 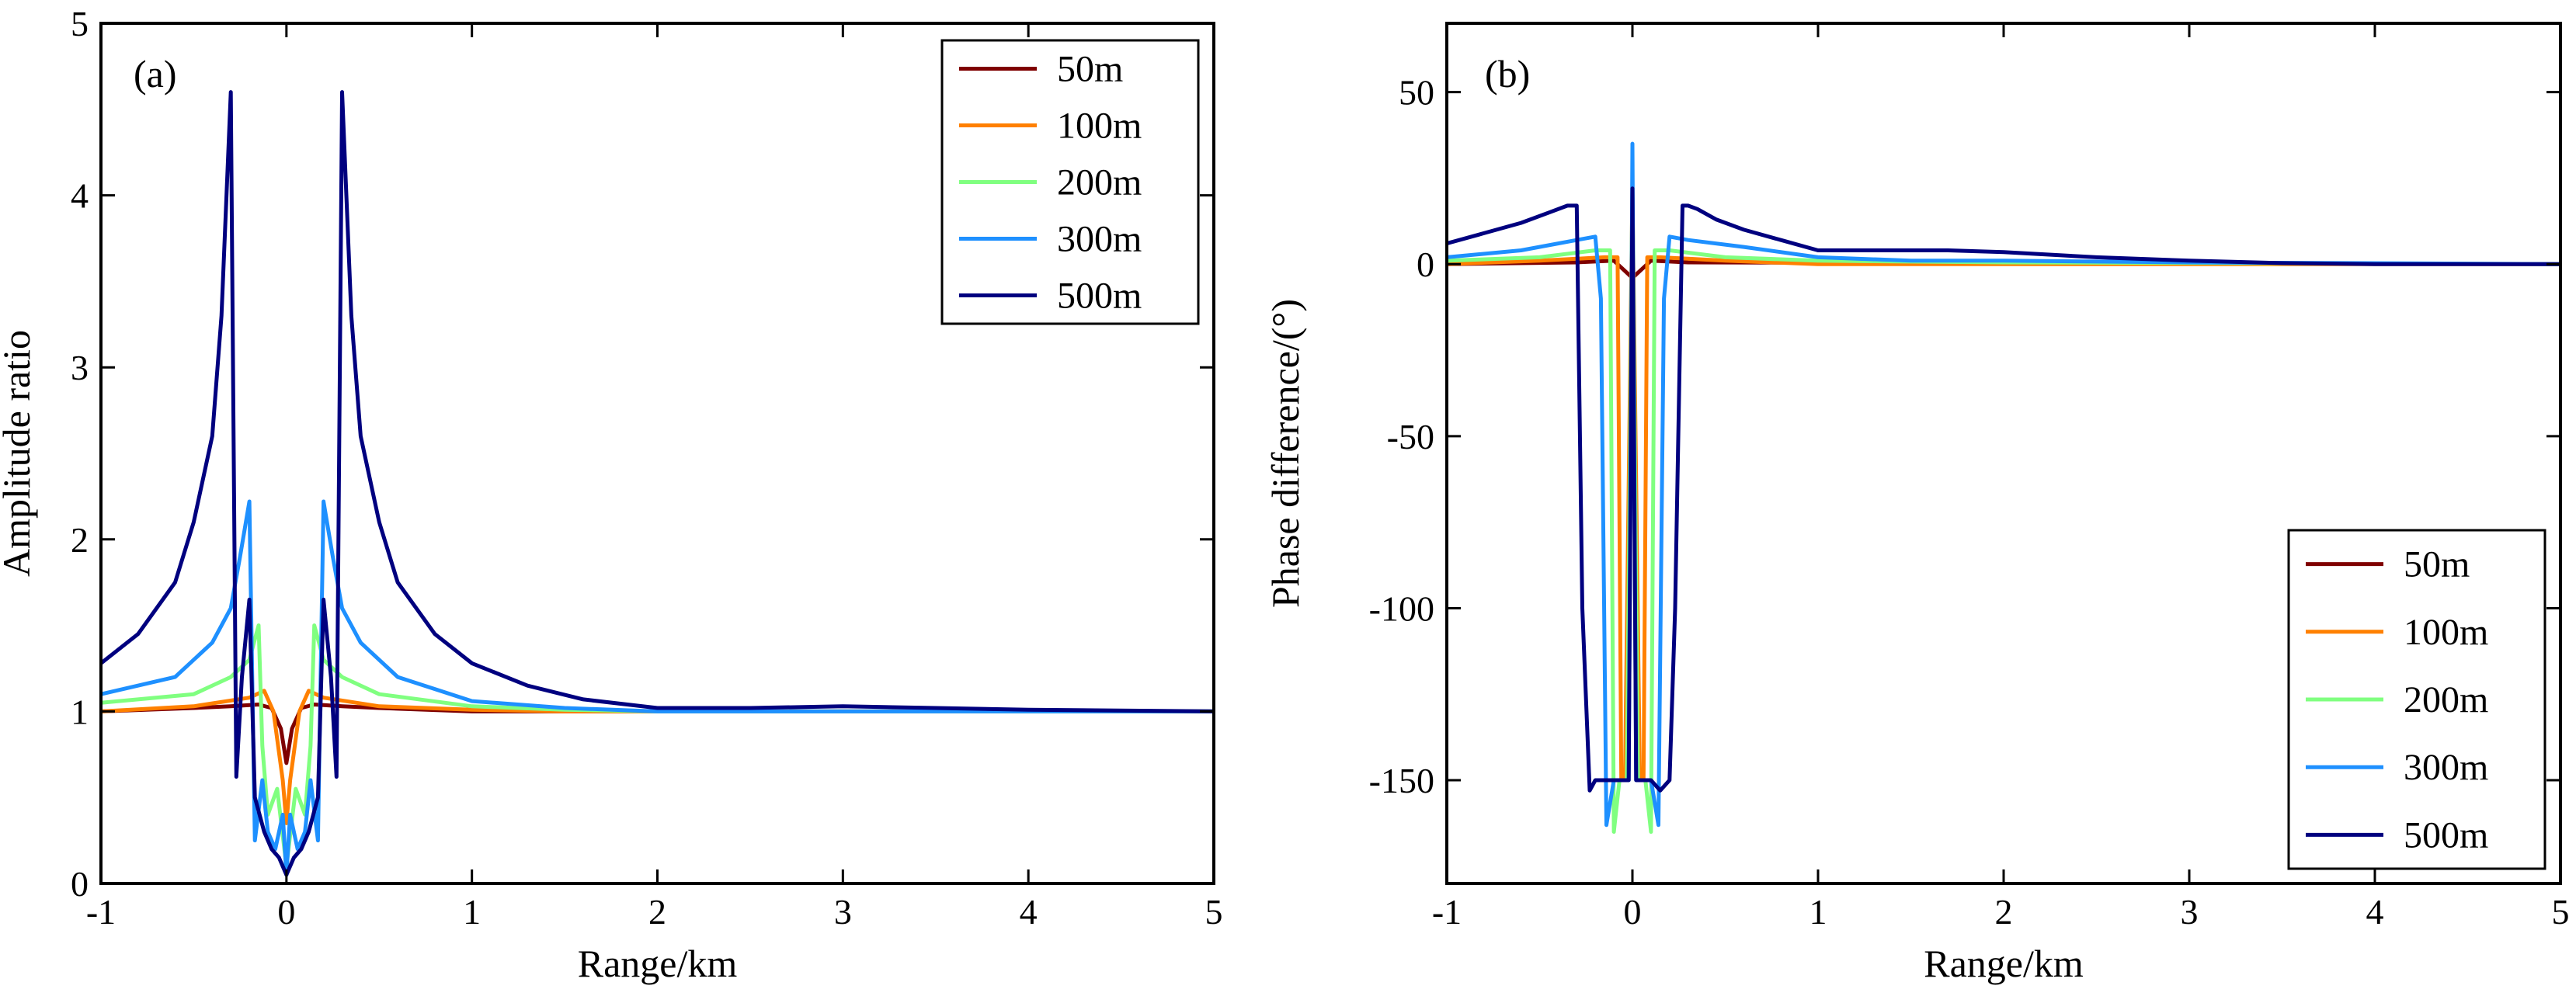 I want to click on y-axis-title: Amplitude ratio, so click(x=19, y=453).